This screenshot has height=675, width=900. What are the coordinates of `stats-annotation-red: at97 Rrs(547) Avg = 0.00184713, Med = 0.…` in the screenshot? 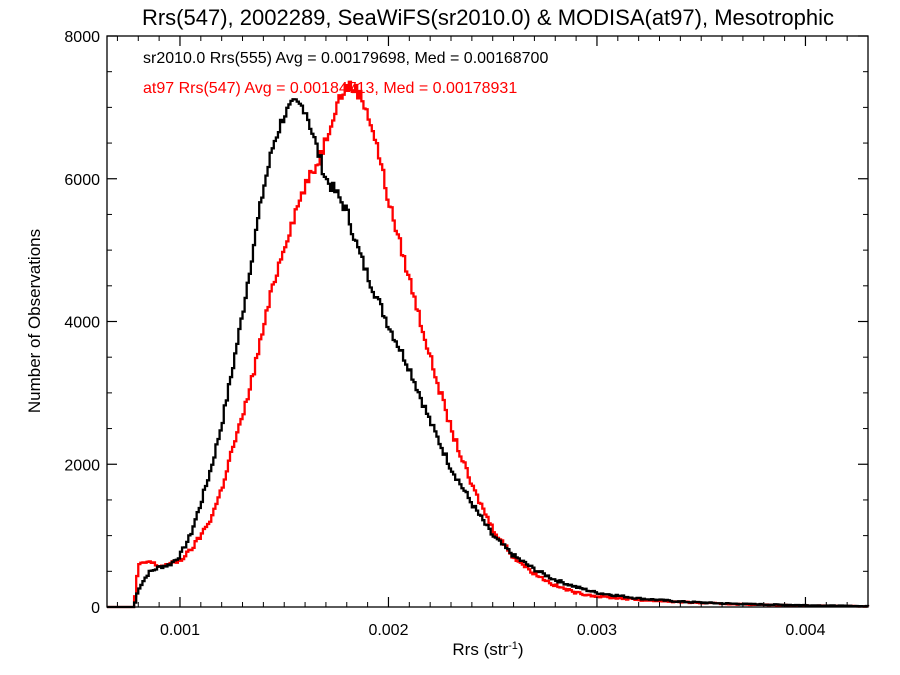 It's located at (330, 88).